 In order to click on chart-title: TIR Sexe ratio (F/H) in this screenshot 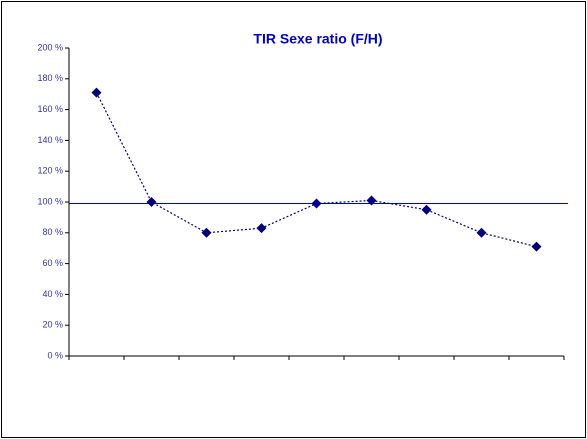, I will do `click(317, 39)`.